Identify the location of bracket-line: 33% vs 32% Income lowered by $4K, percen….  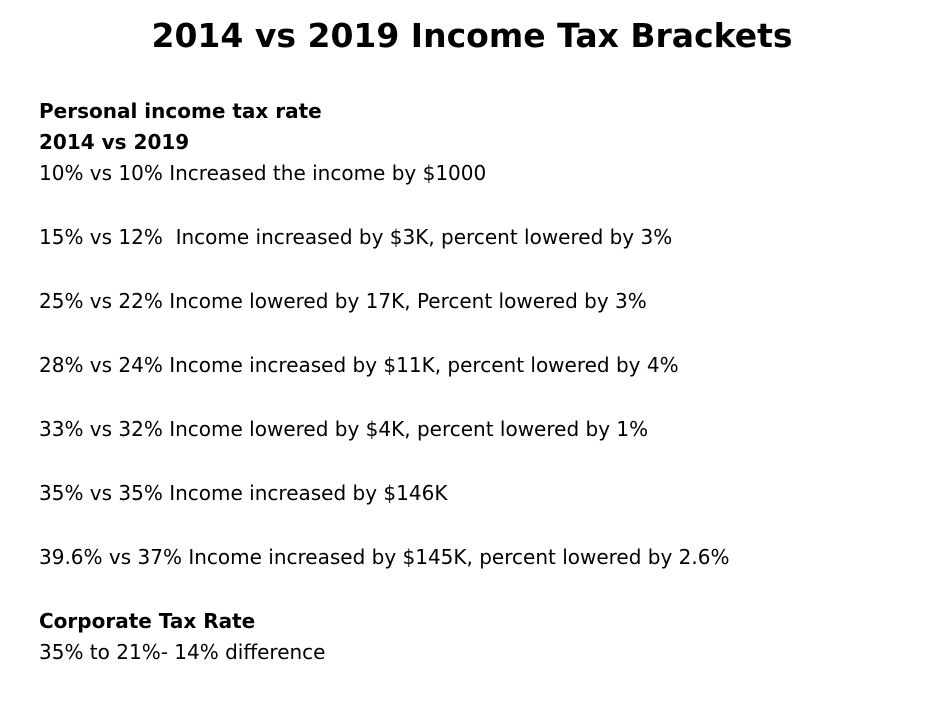
(344, 429).